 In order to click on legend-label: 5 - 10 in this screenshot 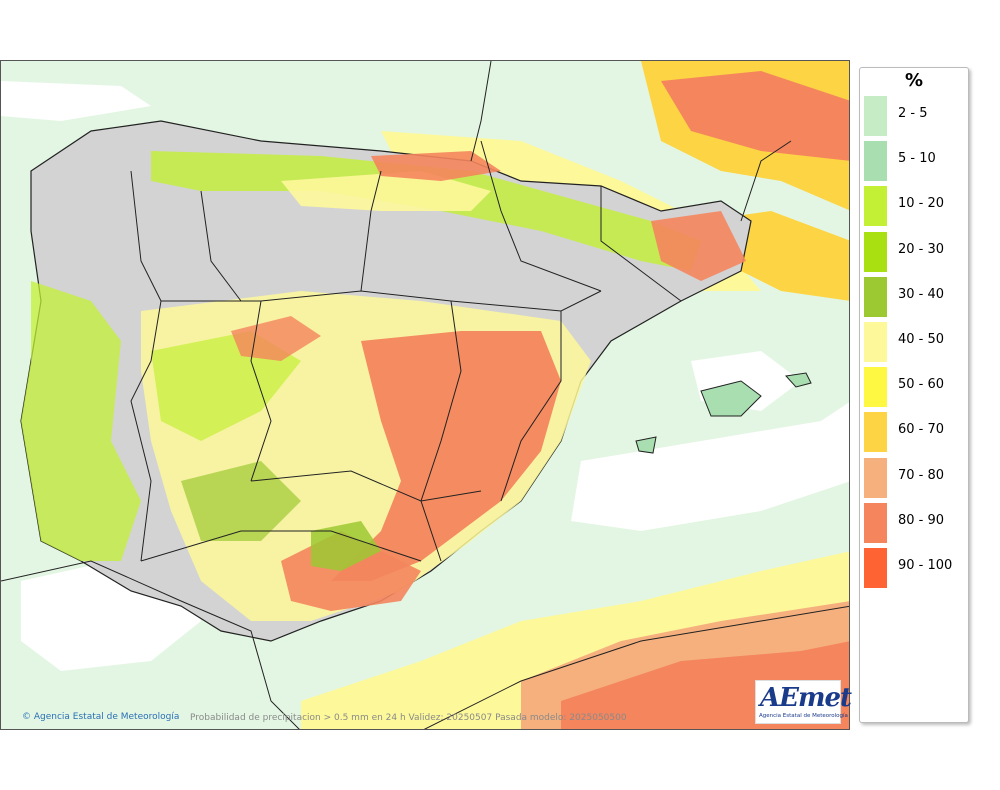, I will do `click(917, 159)`.